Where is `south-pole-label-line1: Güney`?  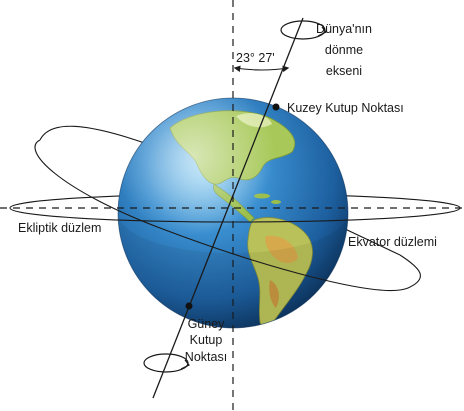
south-pole-label-line1: Güney is located at coordinates (207, 324).